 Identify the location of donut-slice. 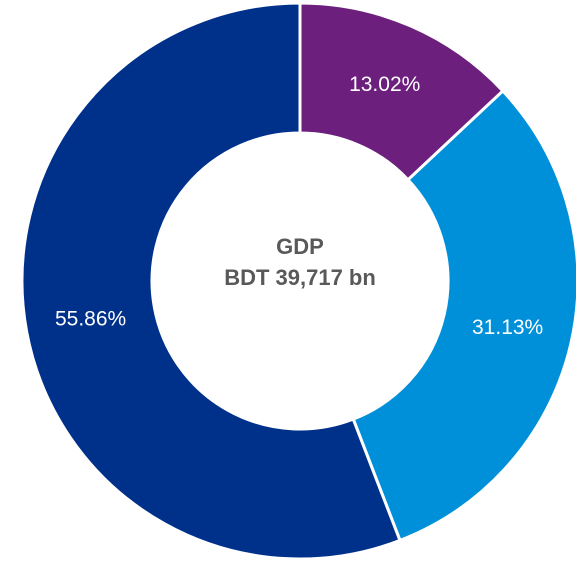
(401, 91).